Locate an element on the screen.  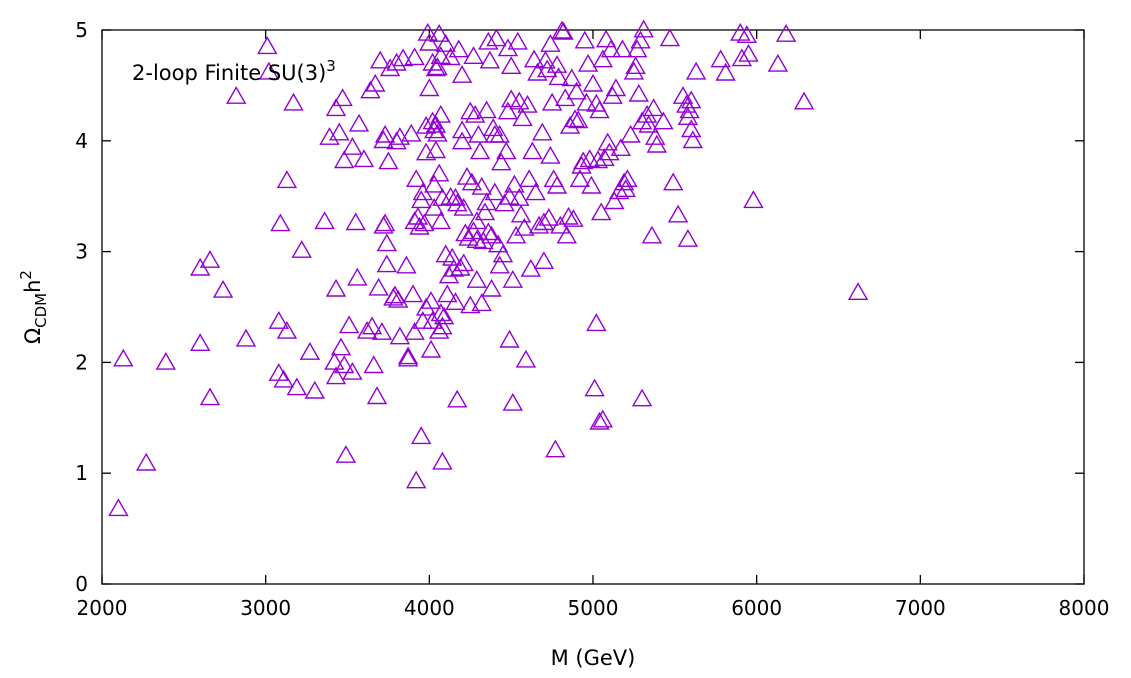
x-tick-label: 5000 is located at coordinates (593, 608).